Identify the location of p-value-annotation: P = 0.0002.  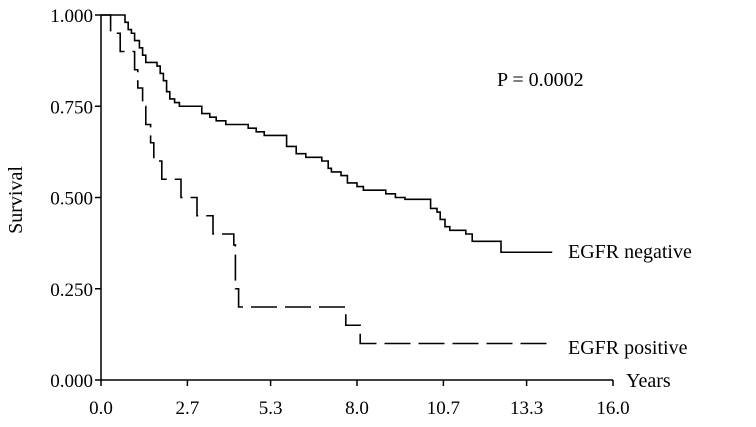
(540, 80).